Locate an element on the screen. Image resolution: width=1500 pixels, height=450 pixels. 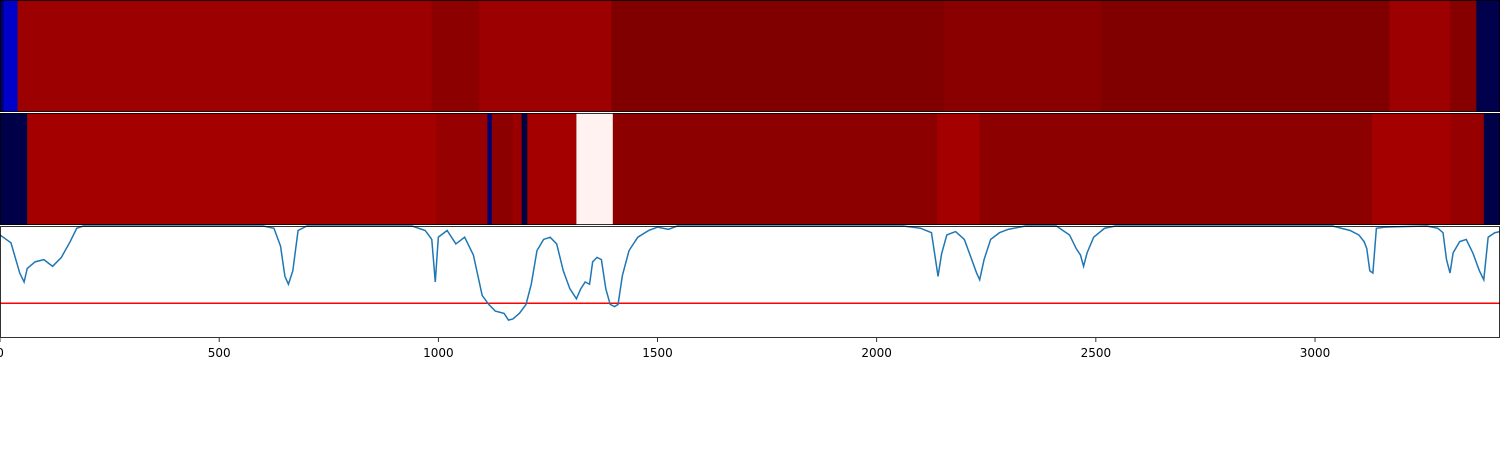
x-axis: 0 500 1000 1500 2000 2500 3000 is located at coordinates (665, 349).